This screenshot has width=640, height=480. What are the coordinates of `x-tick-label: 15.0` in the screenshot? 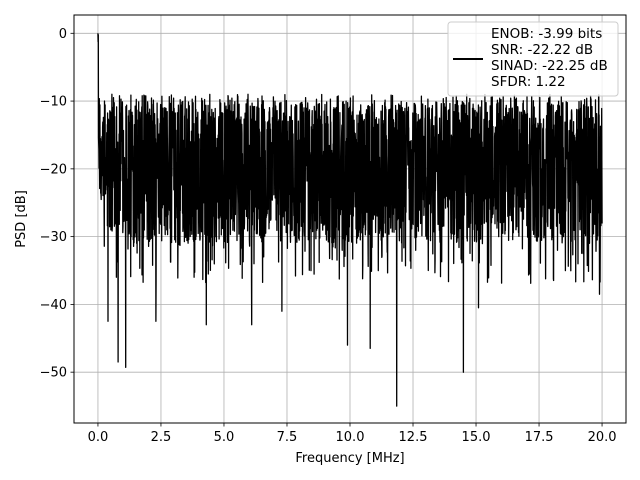 It's located at (476, 437).